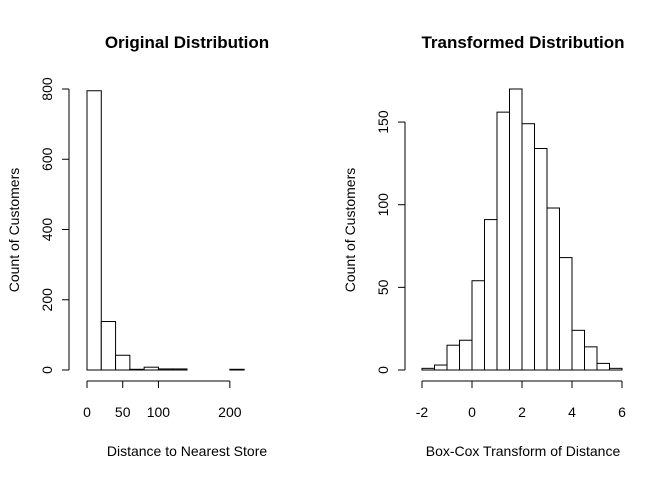 The width and height of the screenshot is (672, 480). I want to click on right-x-tick-label: 4, so click(572, 412).